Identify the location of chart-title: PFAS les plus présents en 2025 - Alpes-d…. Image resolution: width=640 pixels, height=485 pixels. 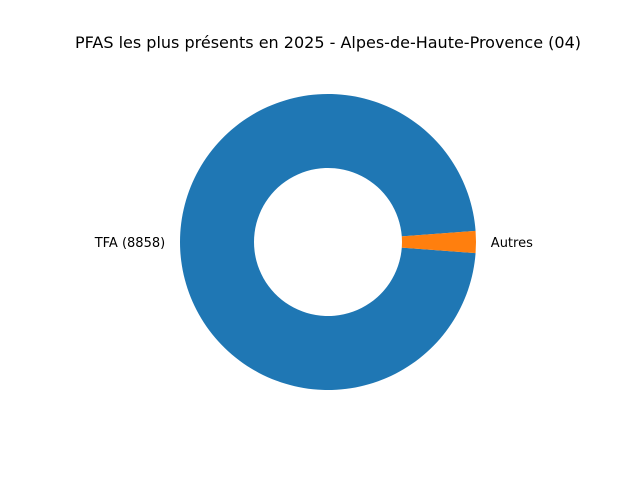
(328, 42).